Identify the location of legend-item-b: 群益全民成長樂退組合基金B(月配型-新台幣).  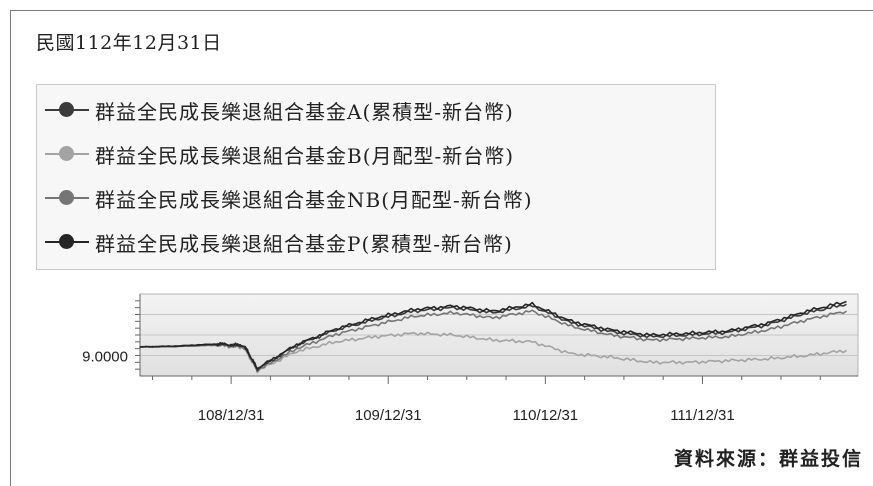
(279, 154).